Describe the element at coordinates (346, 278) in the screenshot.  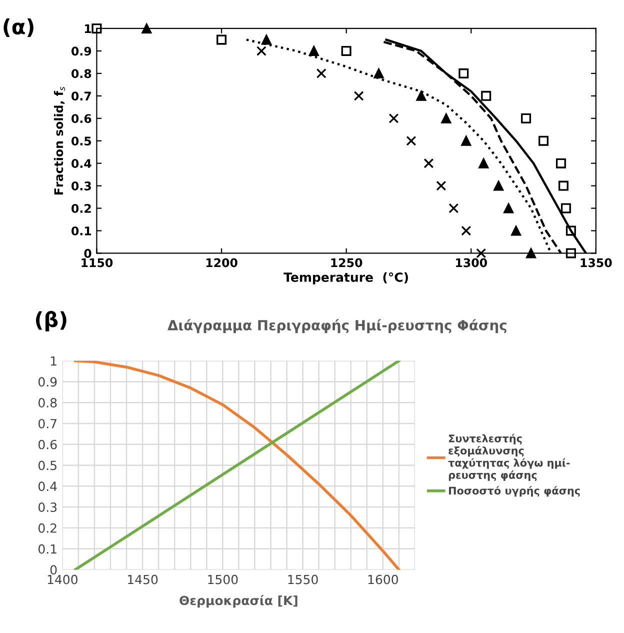
I see `x-axis-title: Temperature (°C)` at that location.